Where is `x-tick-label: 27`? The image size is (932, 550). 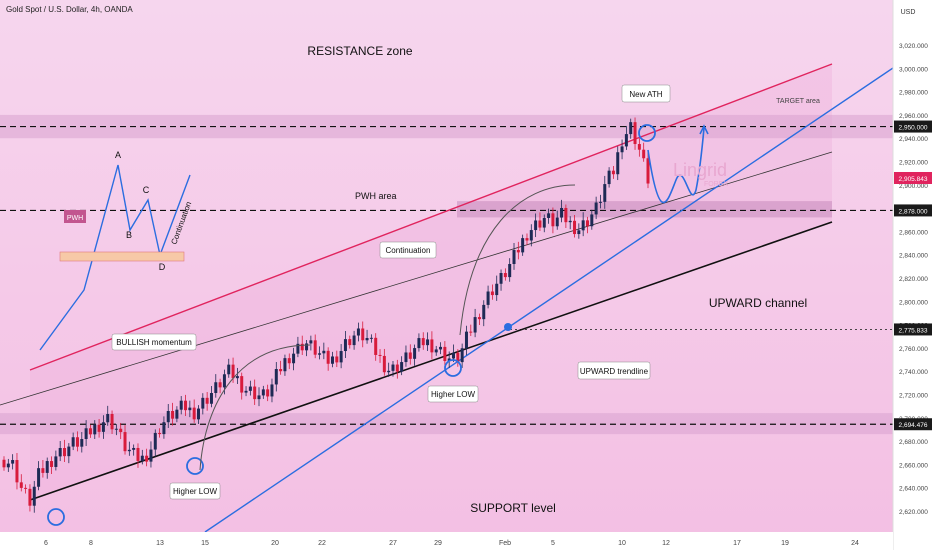
x-tick-label: 27 is located at coordinates (393, 543).